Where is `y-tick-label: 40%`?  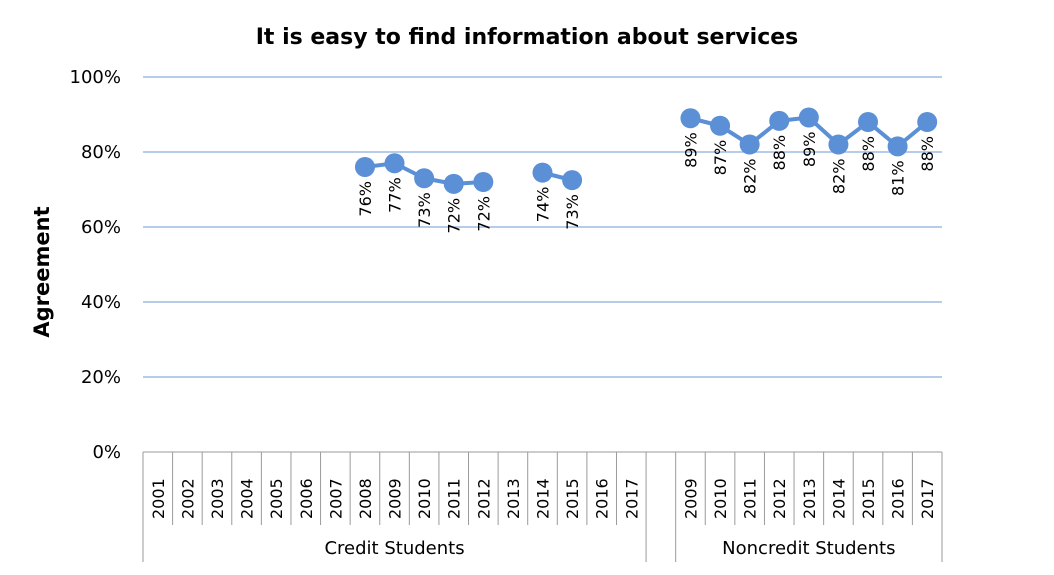 y-tick-label: 40% is located at coordinates (101, 302).